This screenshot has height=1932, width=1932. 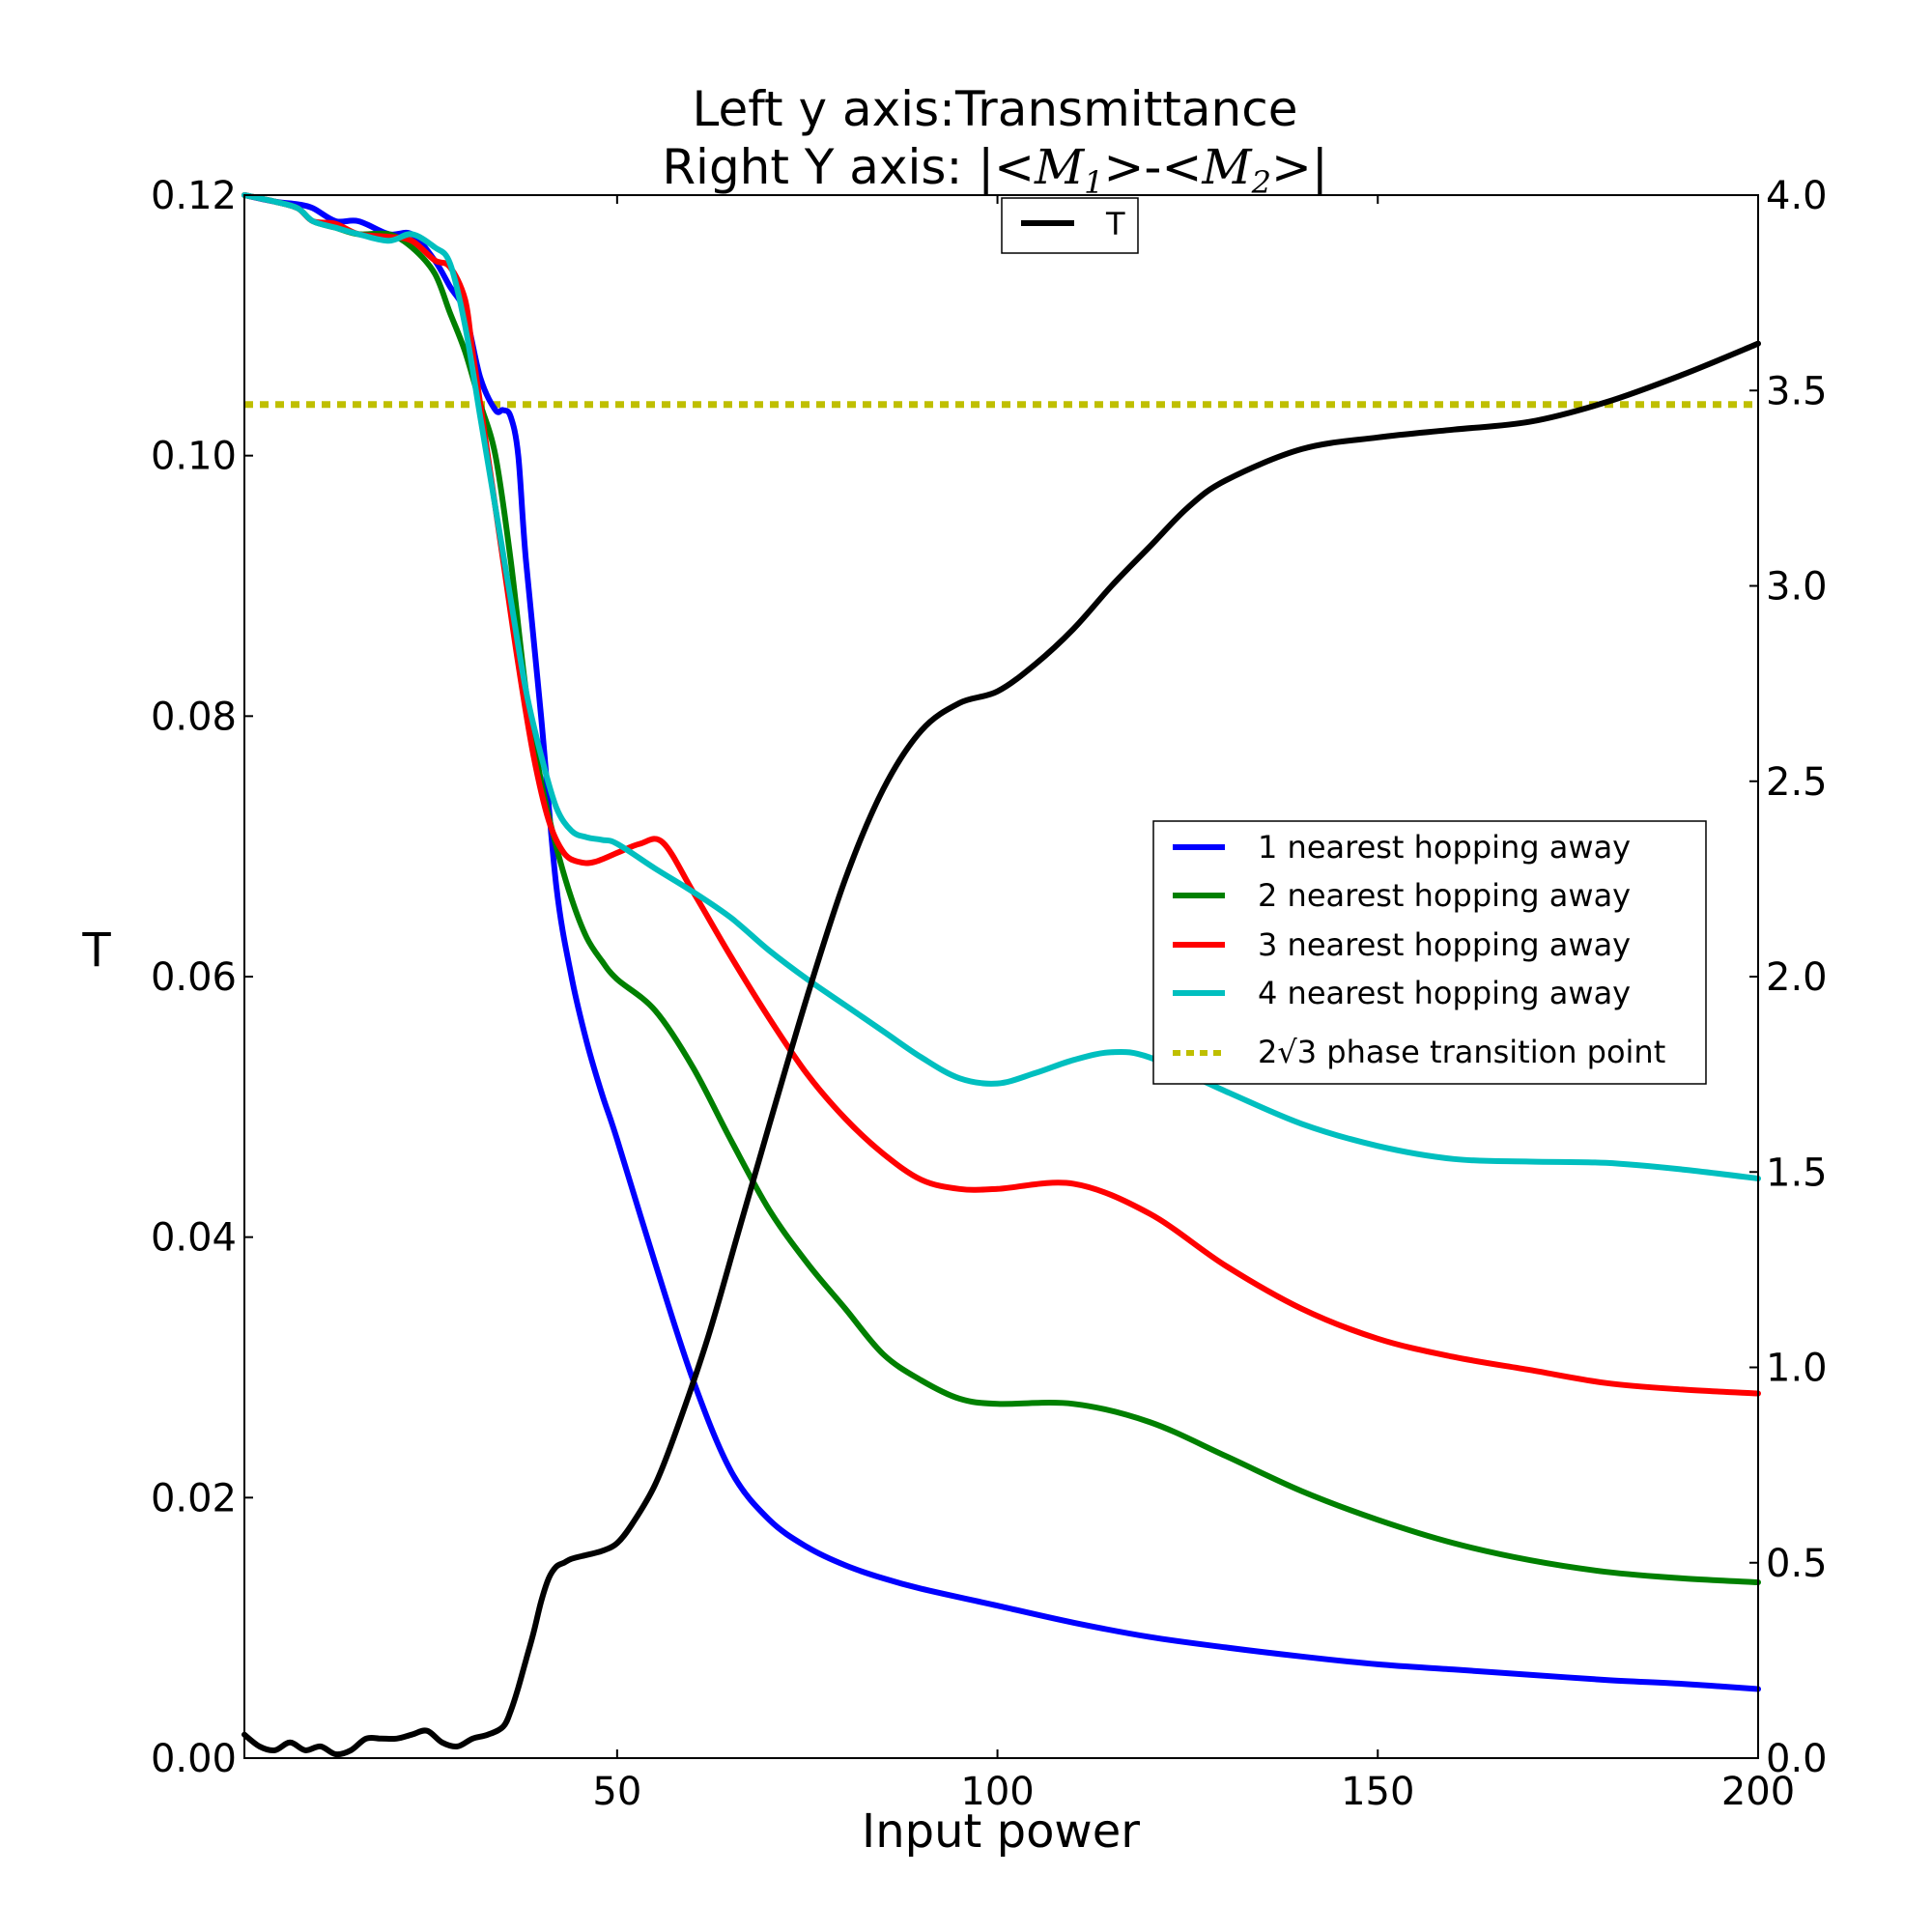 What do you see at coordinates (1444, 944) in the screenshot?
I see `legend-label-3-nearest: 3 nearest hopping away` at bounding box center [1444, 944].